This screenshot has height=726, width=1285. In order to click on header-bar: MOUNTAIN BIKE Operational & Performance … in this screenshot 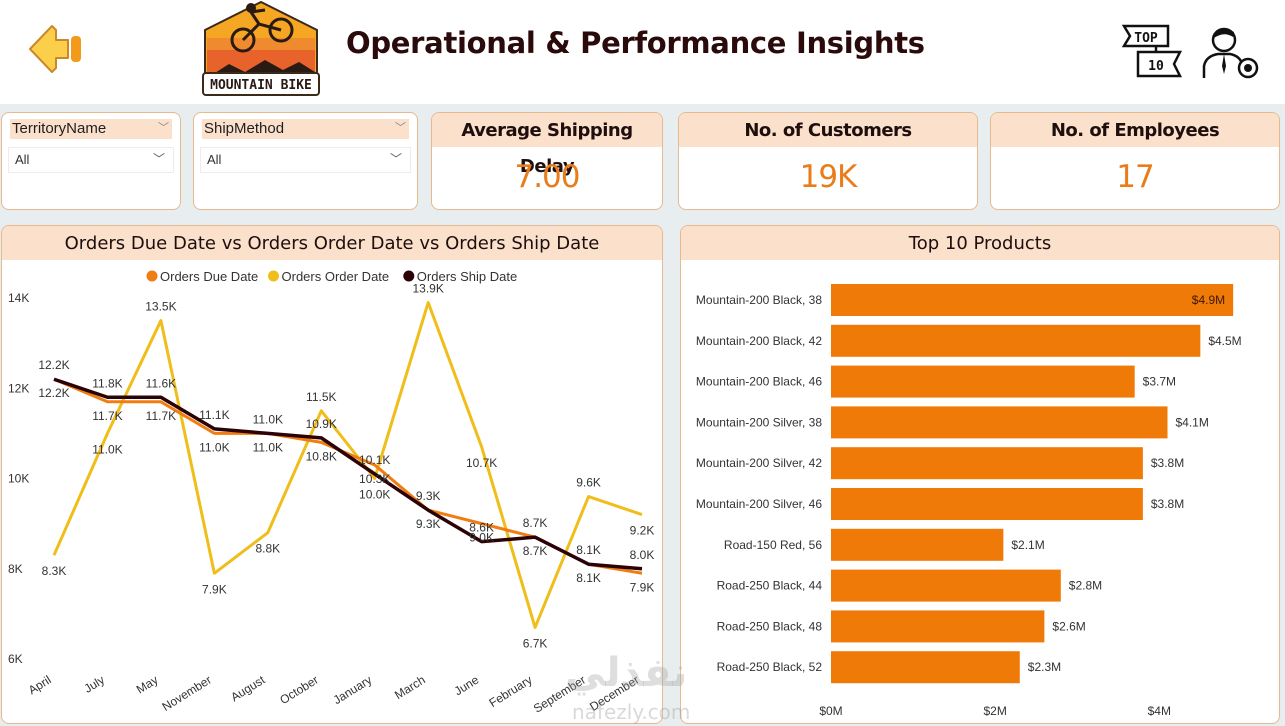, I will do `click(642, 52)`.